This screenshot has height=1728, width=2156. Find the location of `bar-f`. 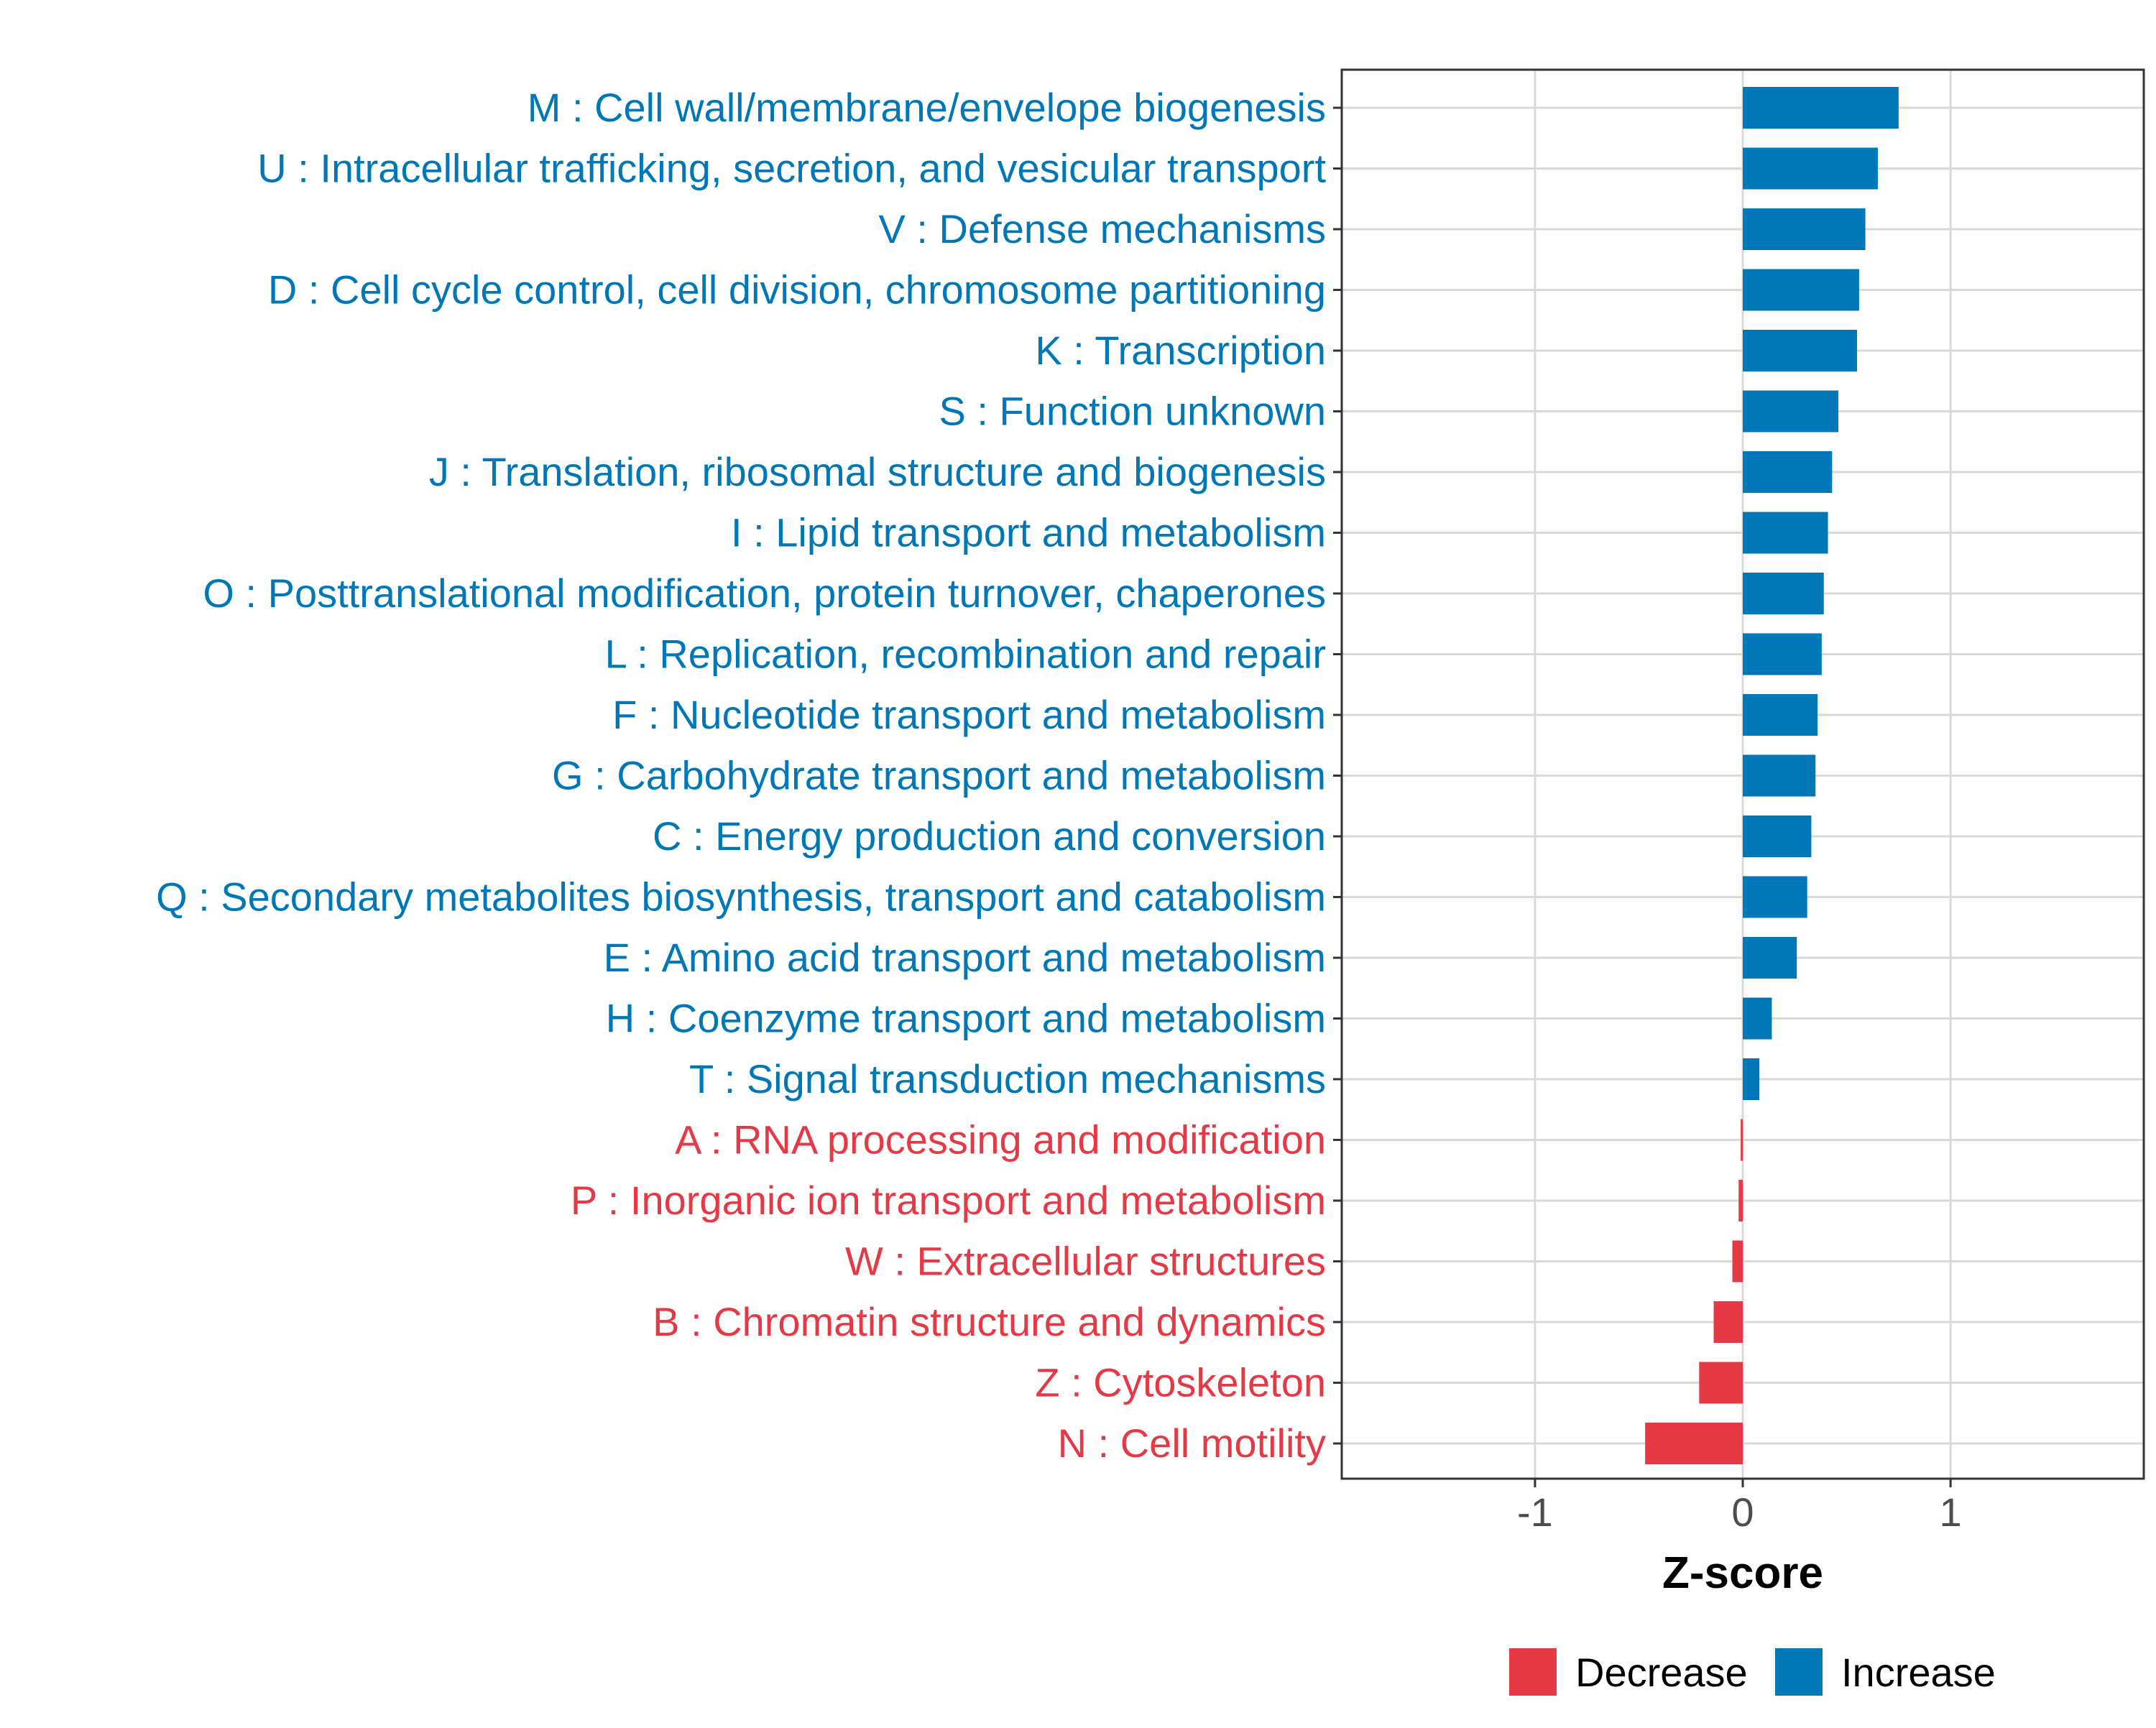

bar-f is located at coordinates (1780, 715).